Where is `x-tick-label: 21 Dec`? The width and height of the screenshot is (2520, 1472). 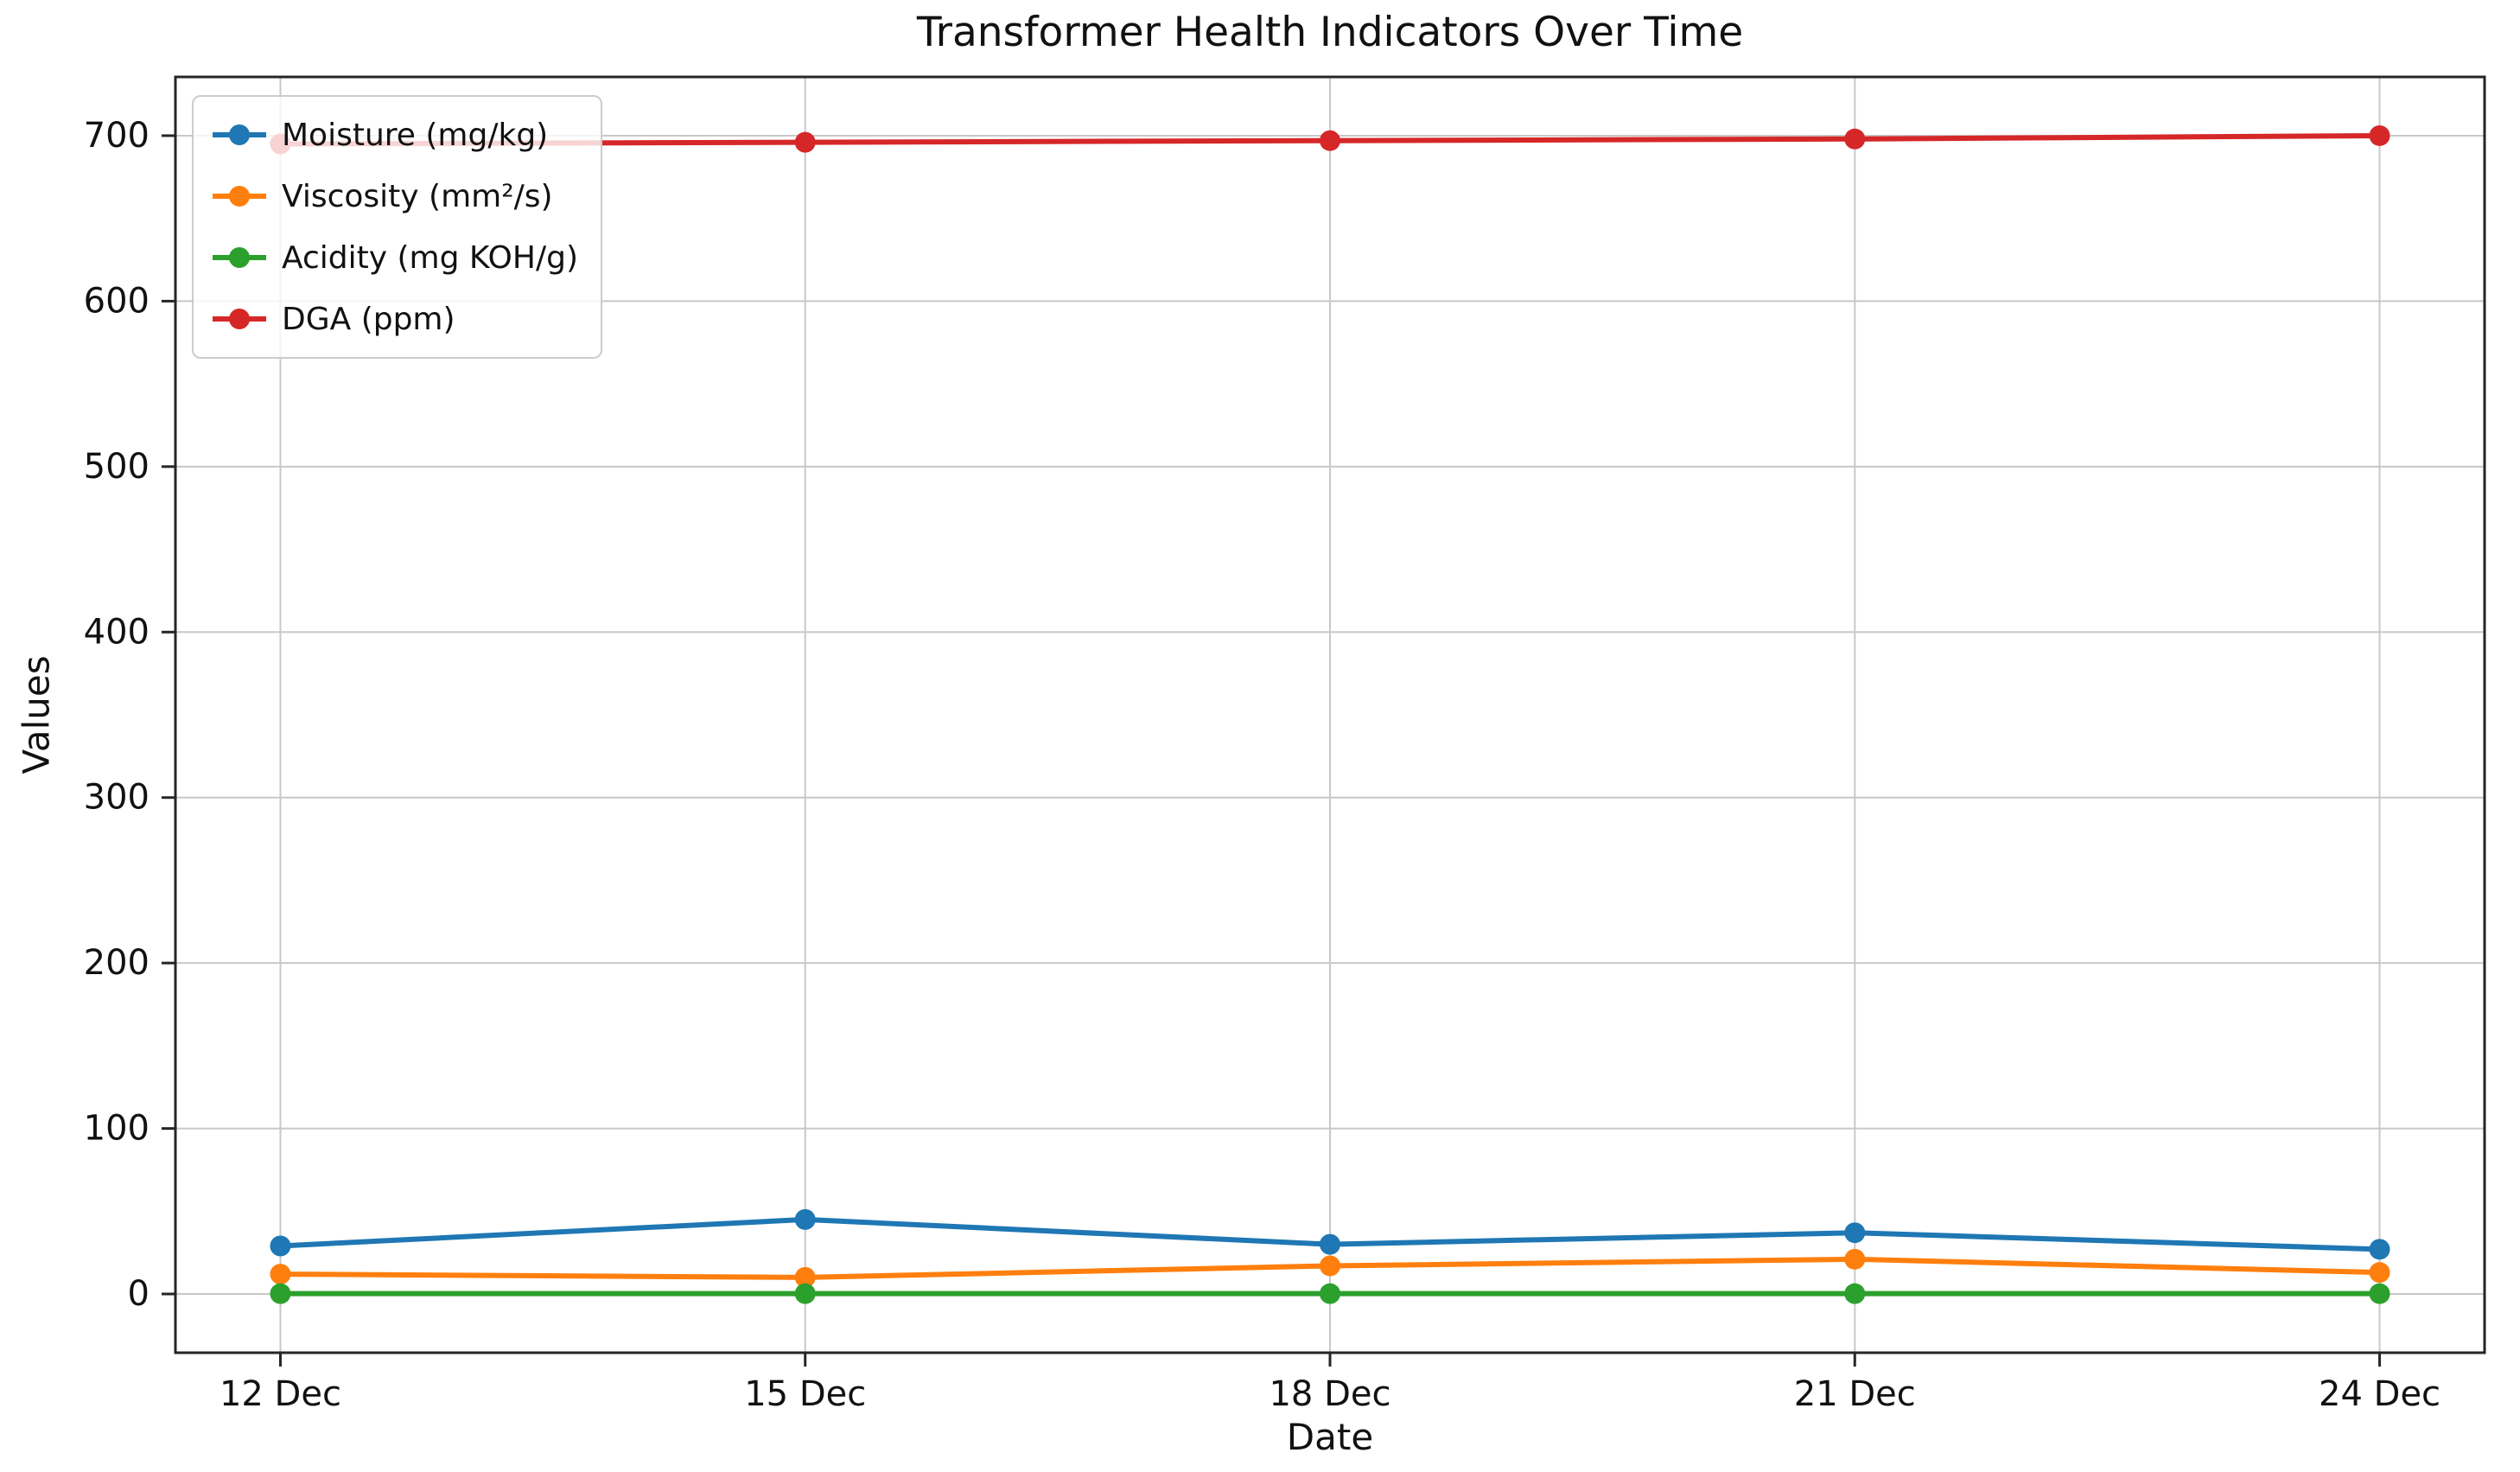 x-tick-label: 21 Dec is located at coordinates (1855, 1394).